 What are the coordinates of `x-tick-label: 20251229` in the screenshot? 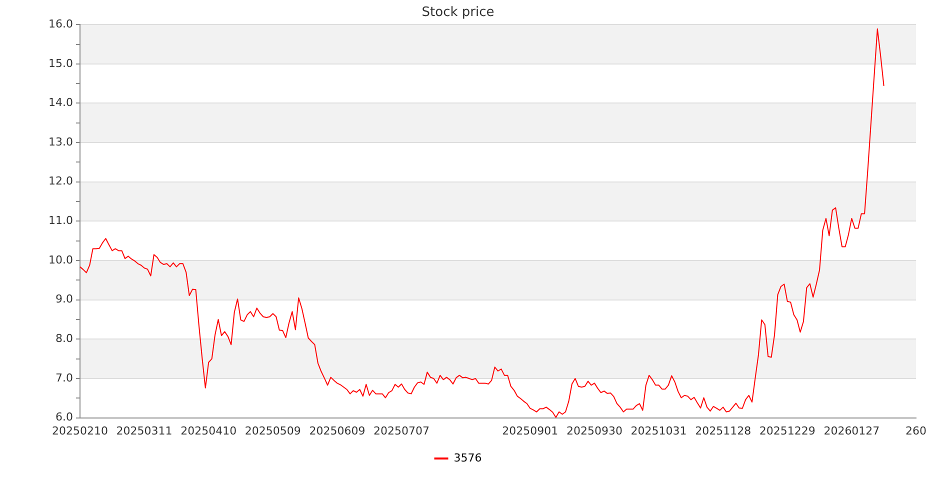 It's located at (787, 431).